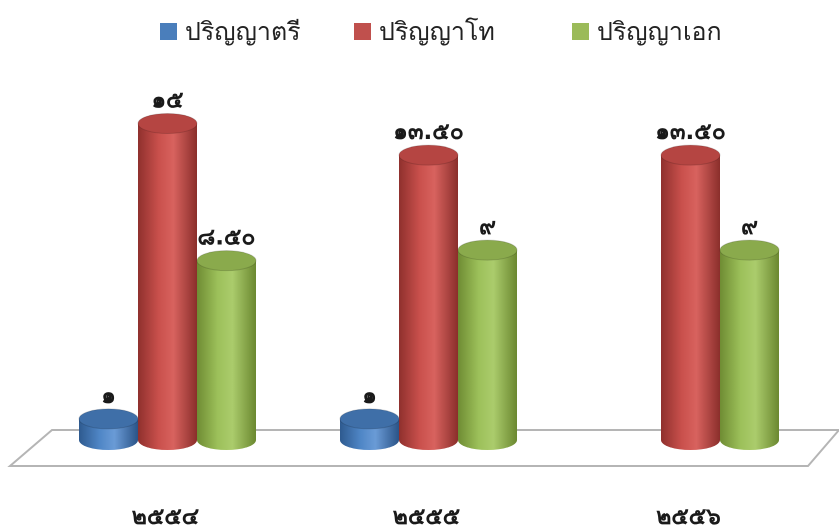 The height and width of the screenshot is (531, 839). I want to click on legend-label-master: ปริญญาโท, so click(437, 31).